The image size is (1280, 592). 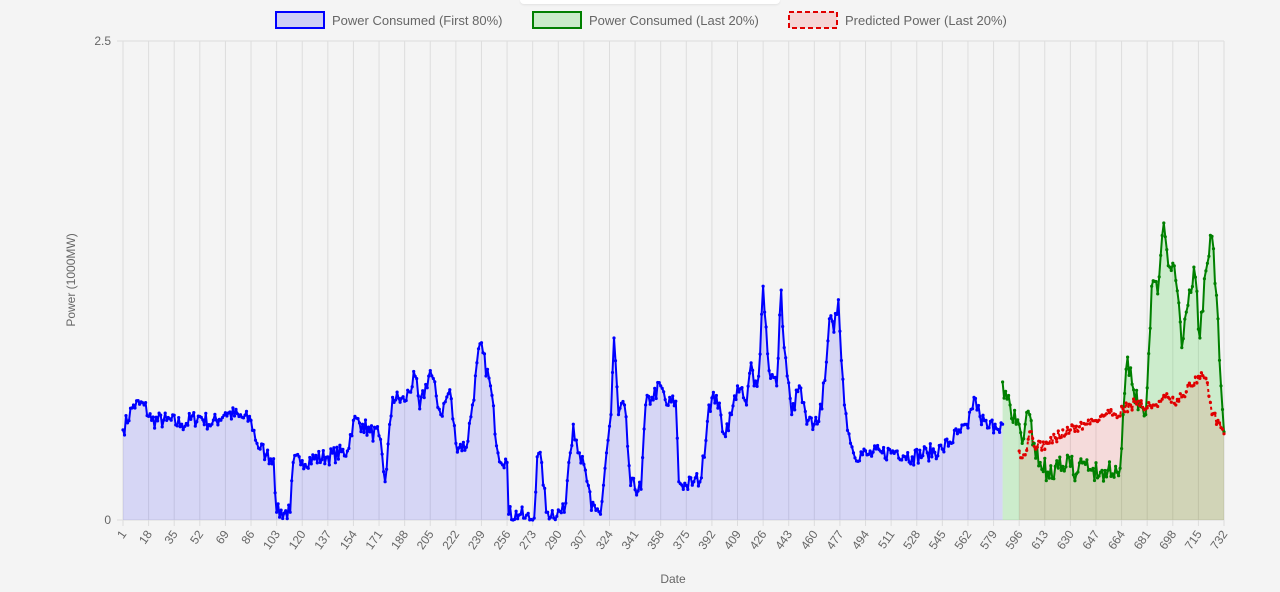 What do you see at coordinates (604, 539) in the screenshot?
I see `x-tick-label: 324` at bounding box center [604, 539].